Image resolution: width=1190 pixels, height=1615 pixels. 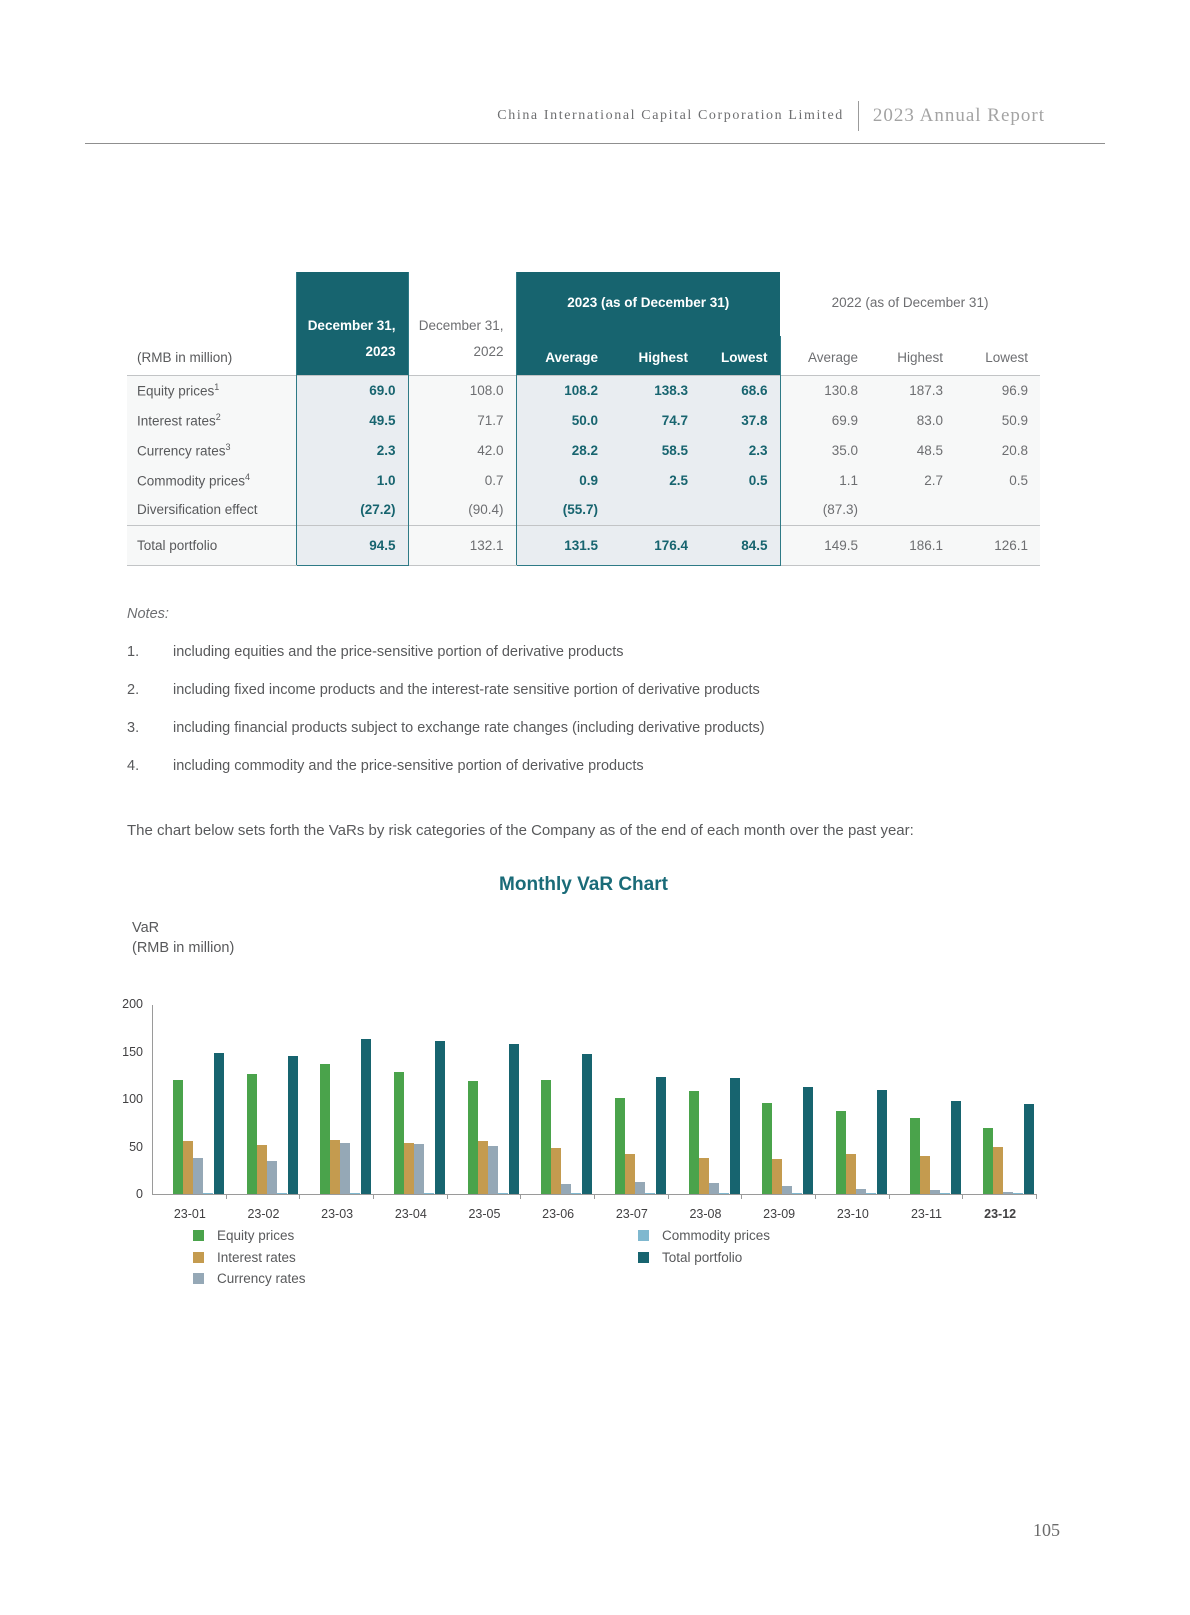 What do you see at coordinates (913, 545) in the screenshot?
I see `cell-value: 186.1` at bounding box center [913, 545].